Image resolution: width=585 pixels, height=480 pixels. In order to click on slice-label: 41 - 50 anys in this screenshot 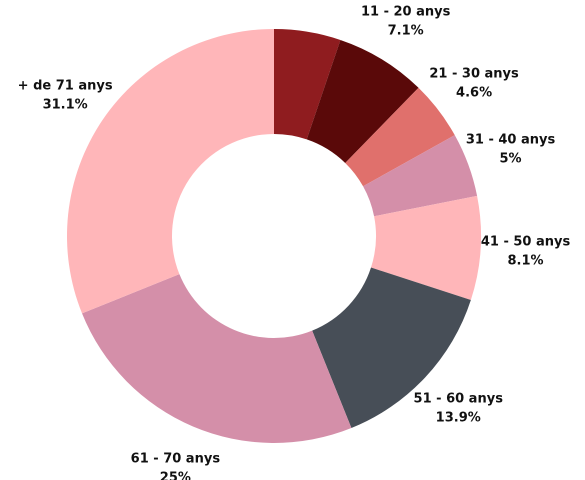, I will do `click(526, 242)`.